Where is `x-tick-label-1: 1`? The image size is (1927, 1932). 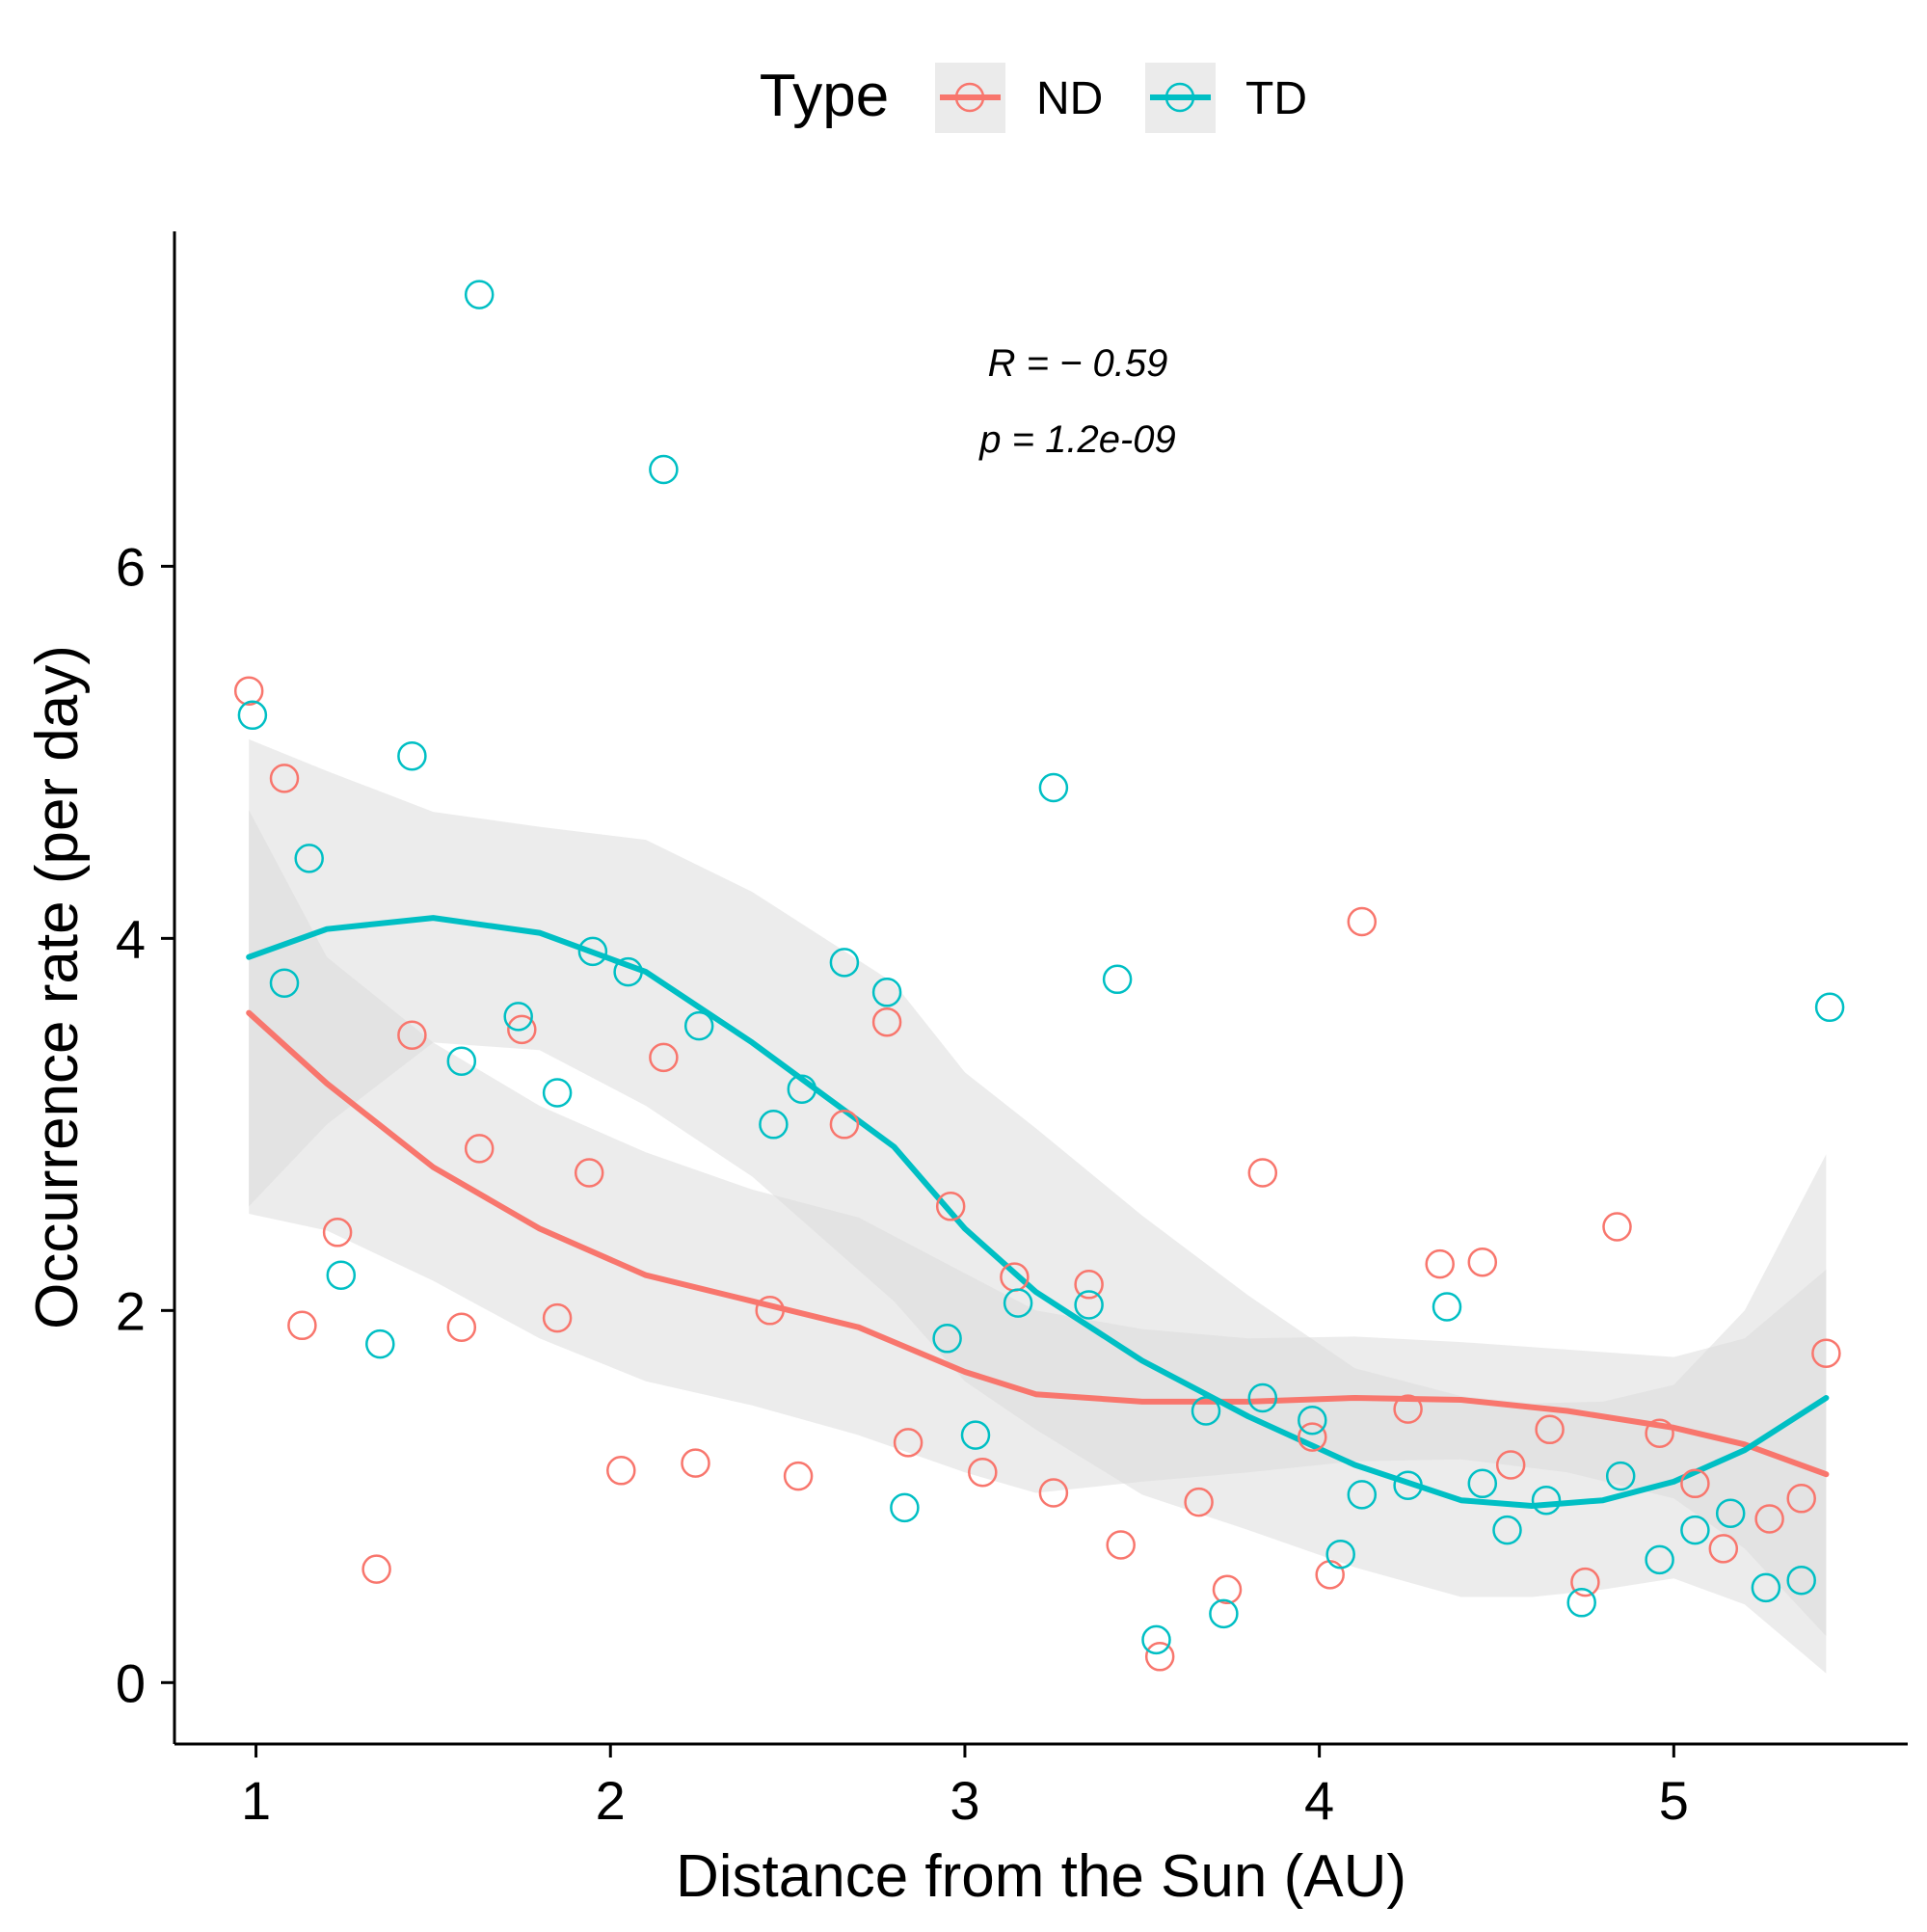
x-tick-label-1: 1 is located at coordinates (256, 1801).